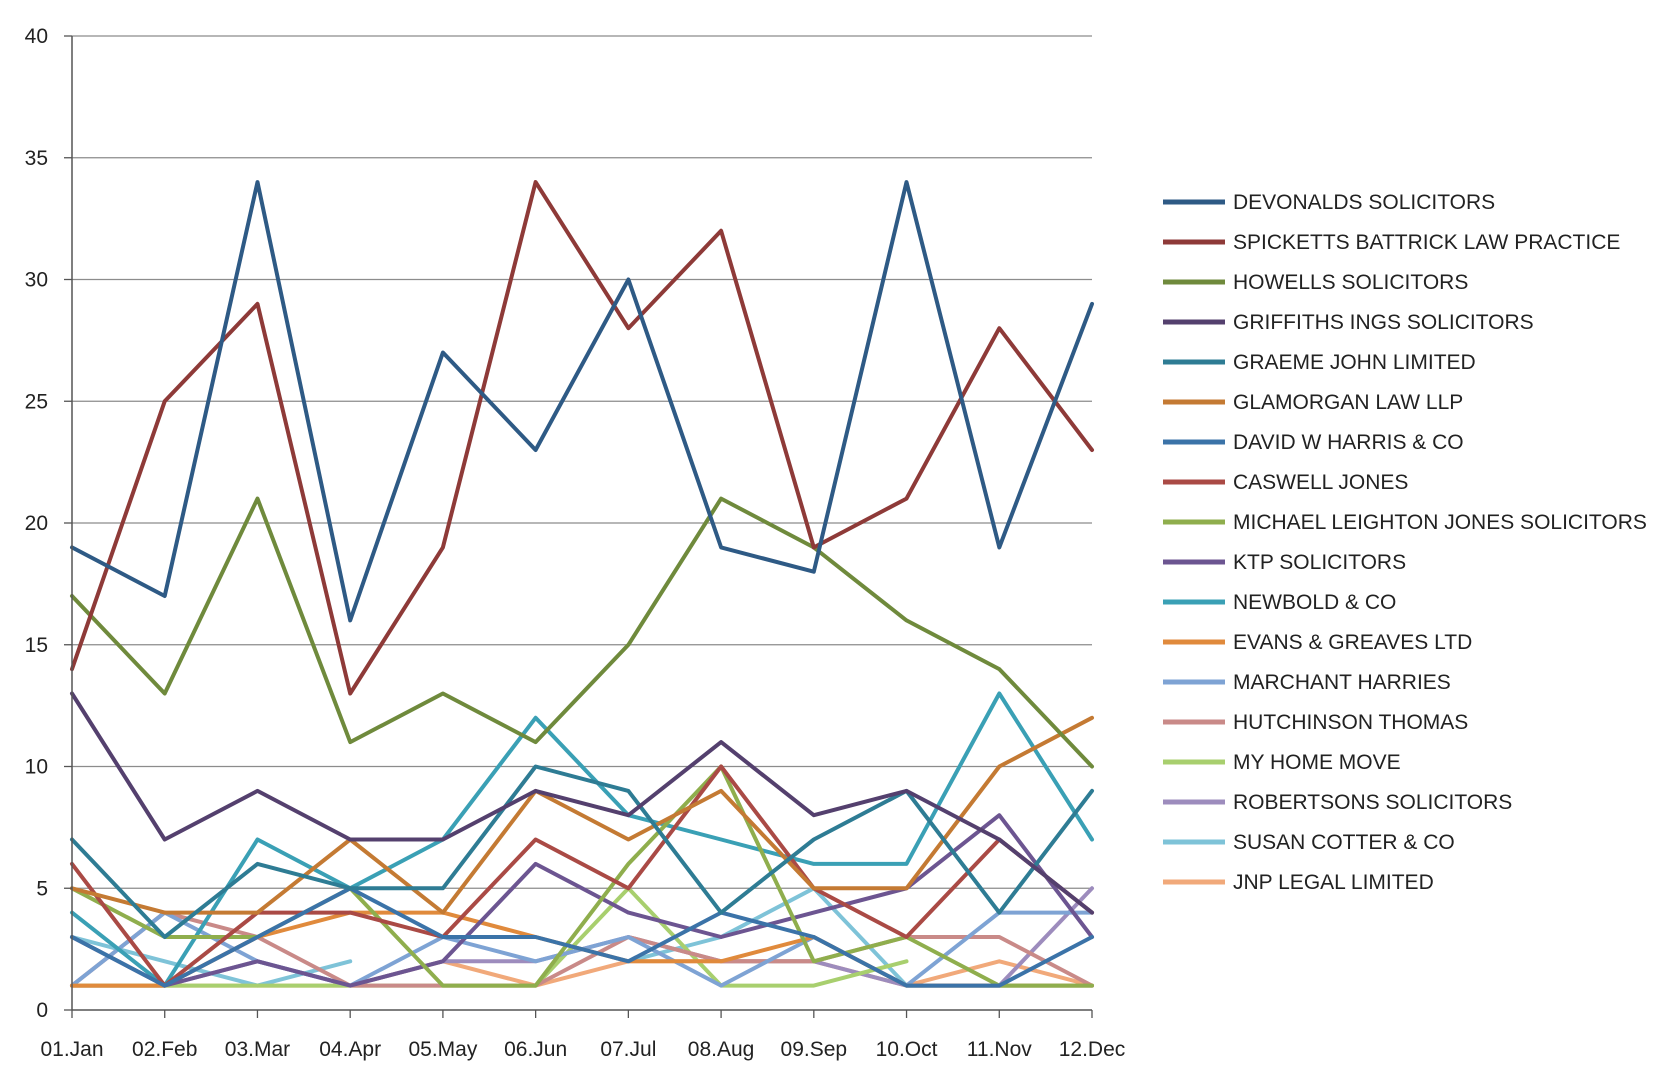  What do you see at coordinates (907, 1049) in the screenshot?
I see `x-tick-label: 10.Oct` at bounding box center [907, 1049].